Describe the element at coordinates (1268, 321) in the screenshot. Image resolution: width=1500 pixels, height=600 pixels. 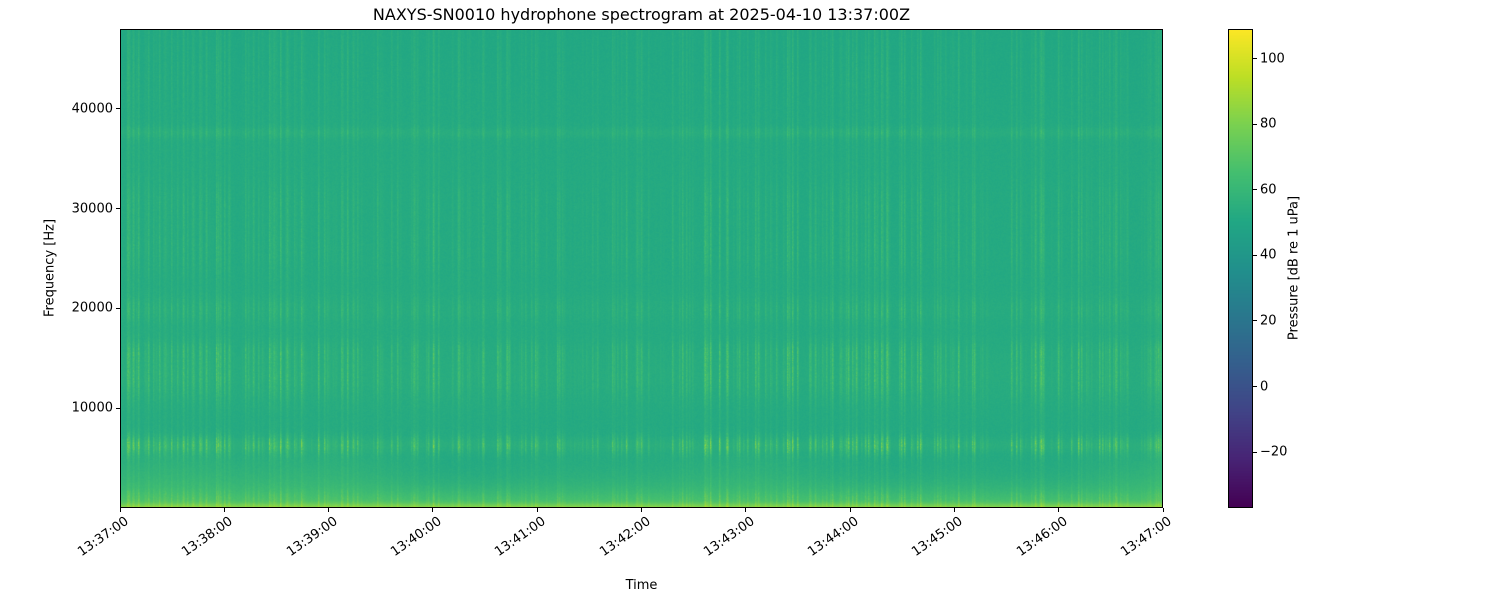
I see `colorbar-tick-label: 20` at that location.